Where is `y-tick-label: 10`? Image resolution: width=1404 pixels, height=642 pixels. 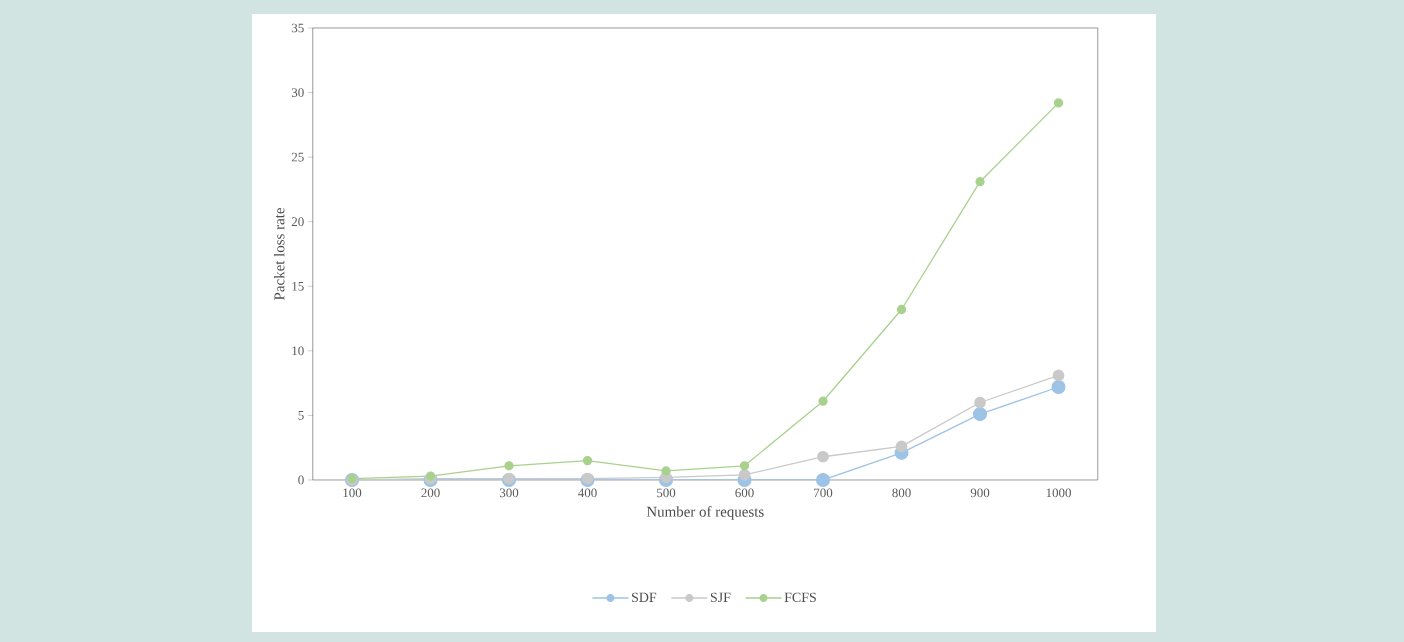
y-tick-label: 10 is located at coordinates (298, 351).